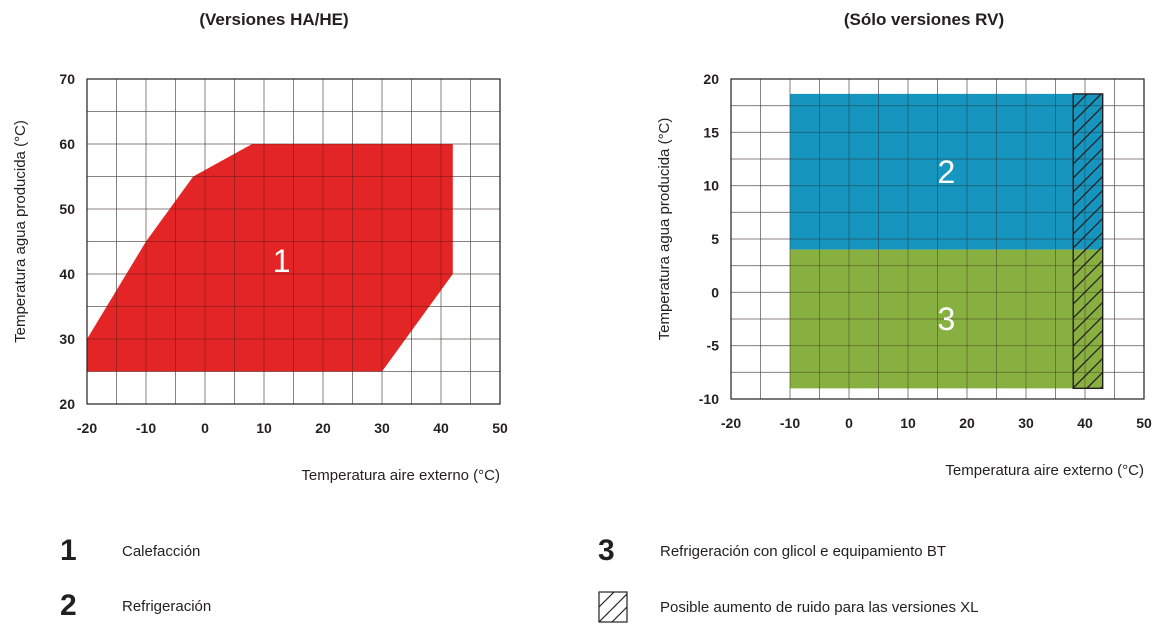 The width and height of the screenshot is (1158, 626). I want to click on region-label-1: 1, so click(282, 261).